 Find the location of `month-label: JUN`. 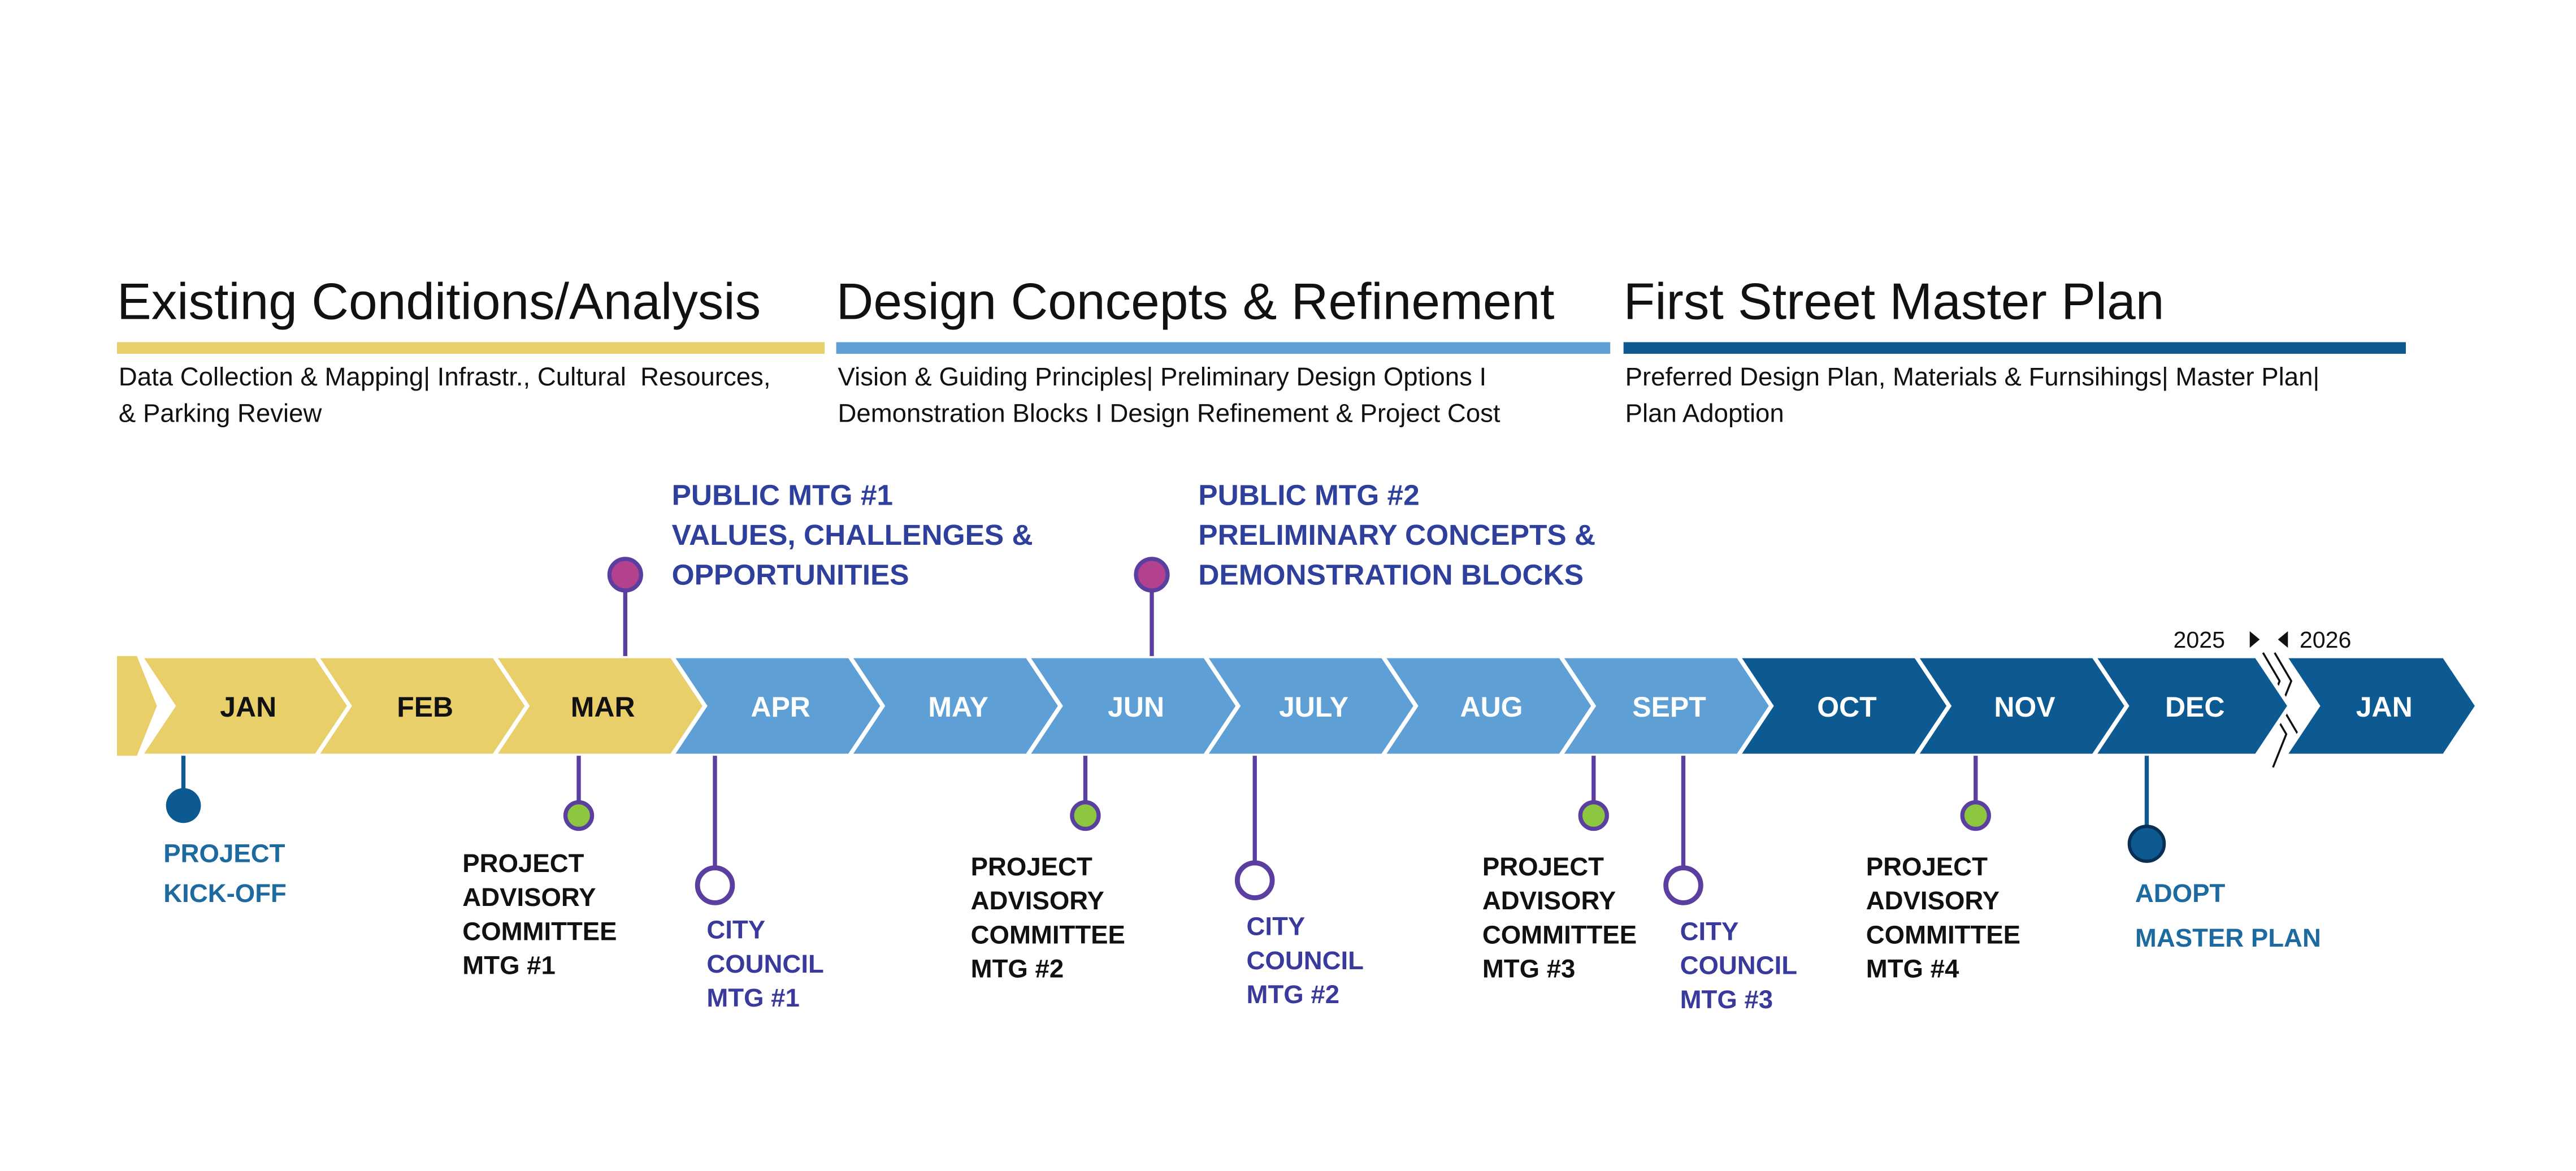

month-label: JUN is located at coordinates (1136, 707).